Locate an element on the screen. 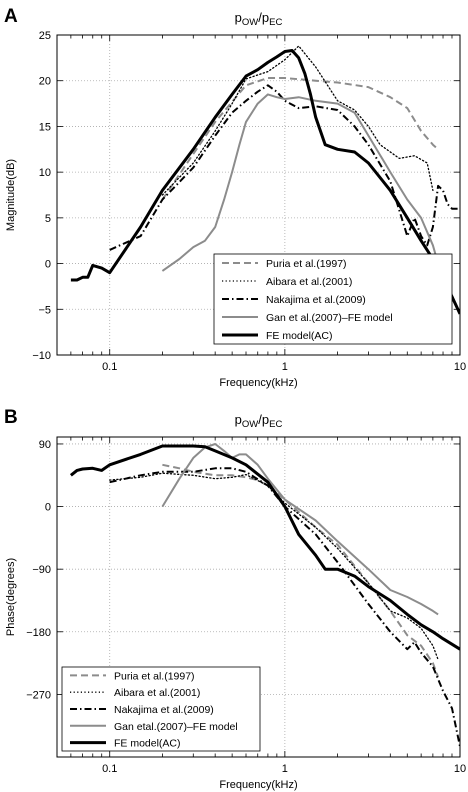 The height and width of the screenshot is (792, 468). y-tick-label: −180 is located at coordinates (38, 633).